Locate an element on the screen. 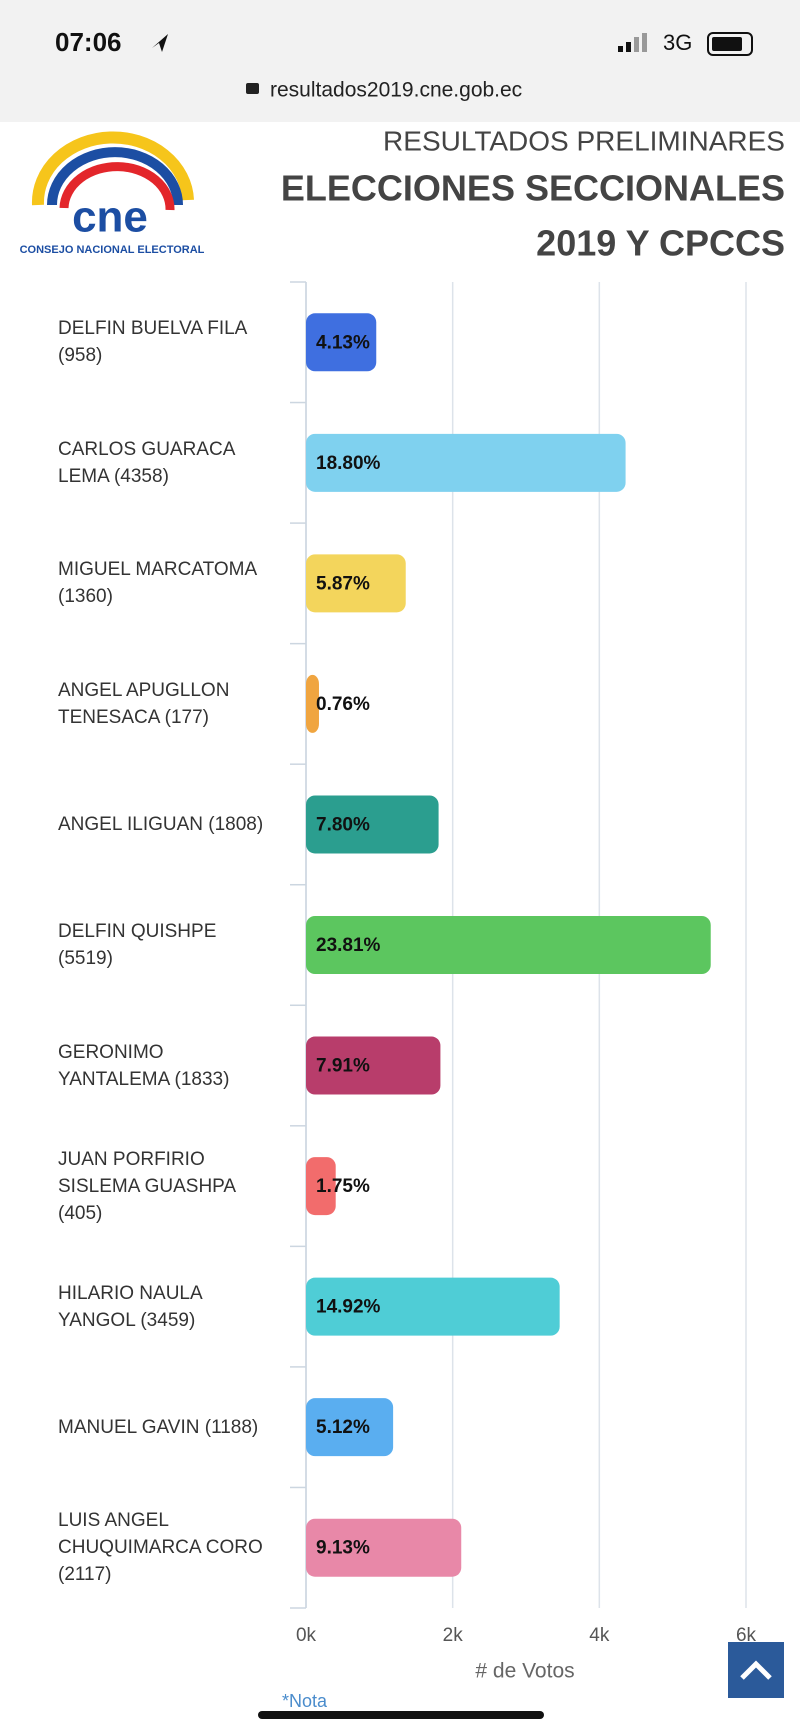 Image resolution: width=800 pixels, height=1731 pixels. header-subtitle: RESULTADOS PRELIMINARES is located at coordinates (584, 140).